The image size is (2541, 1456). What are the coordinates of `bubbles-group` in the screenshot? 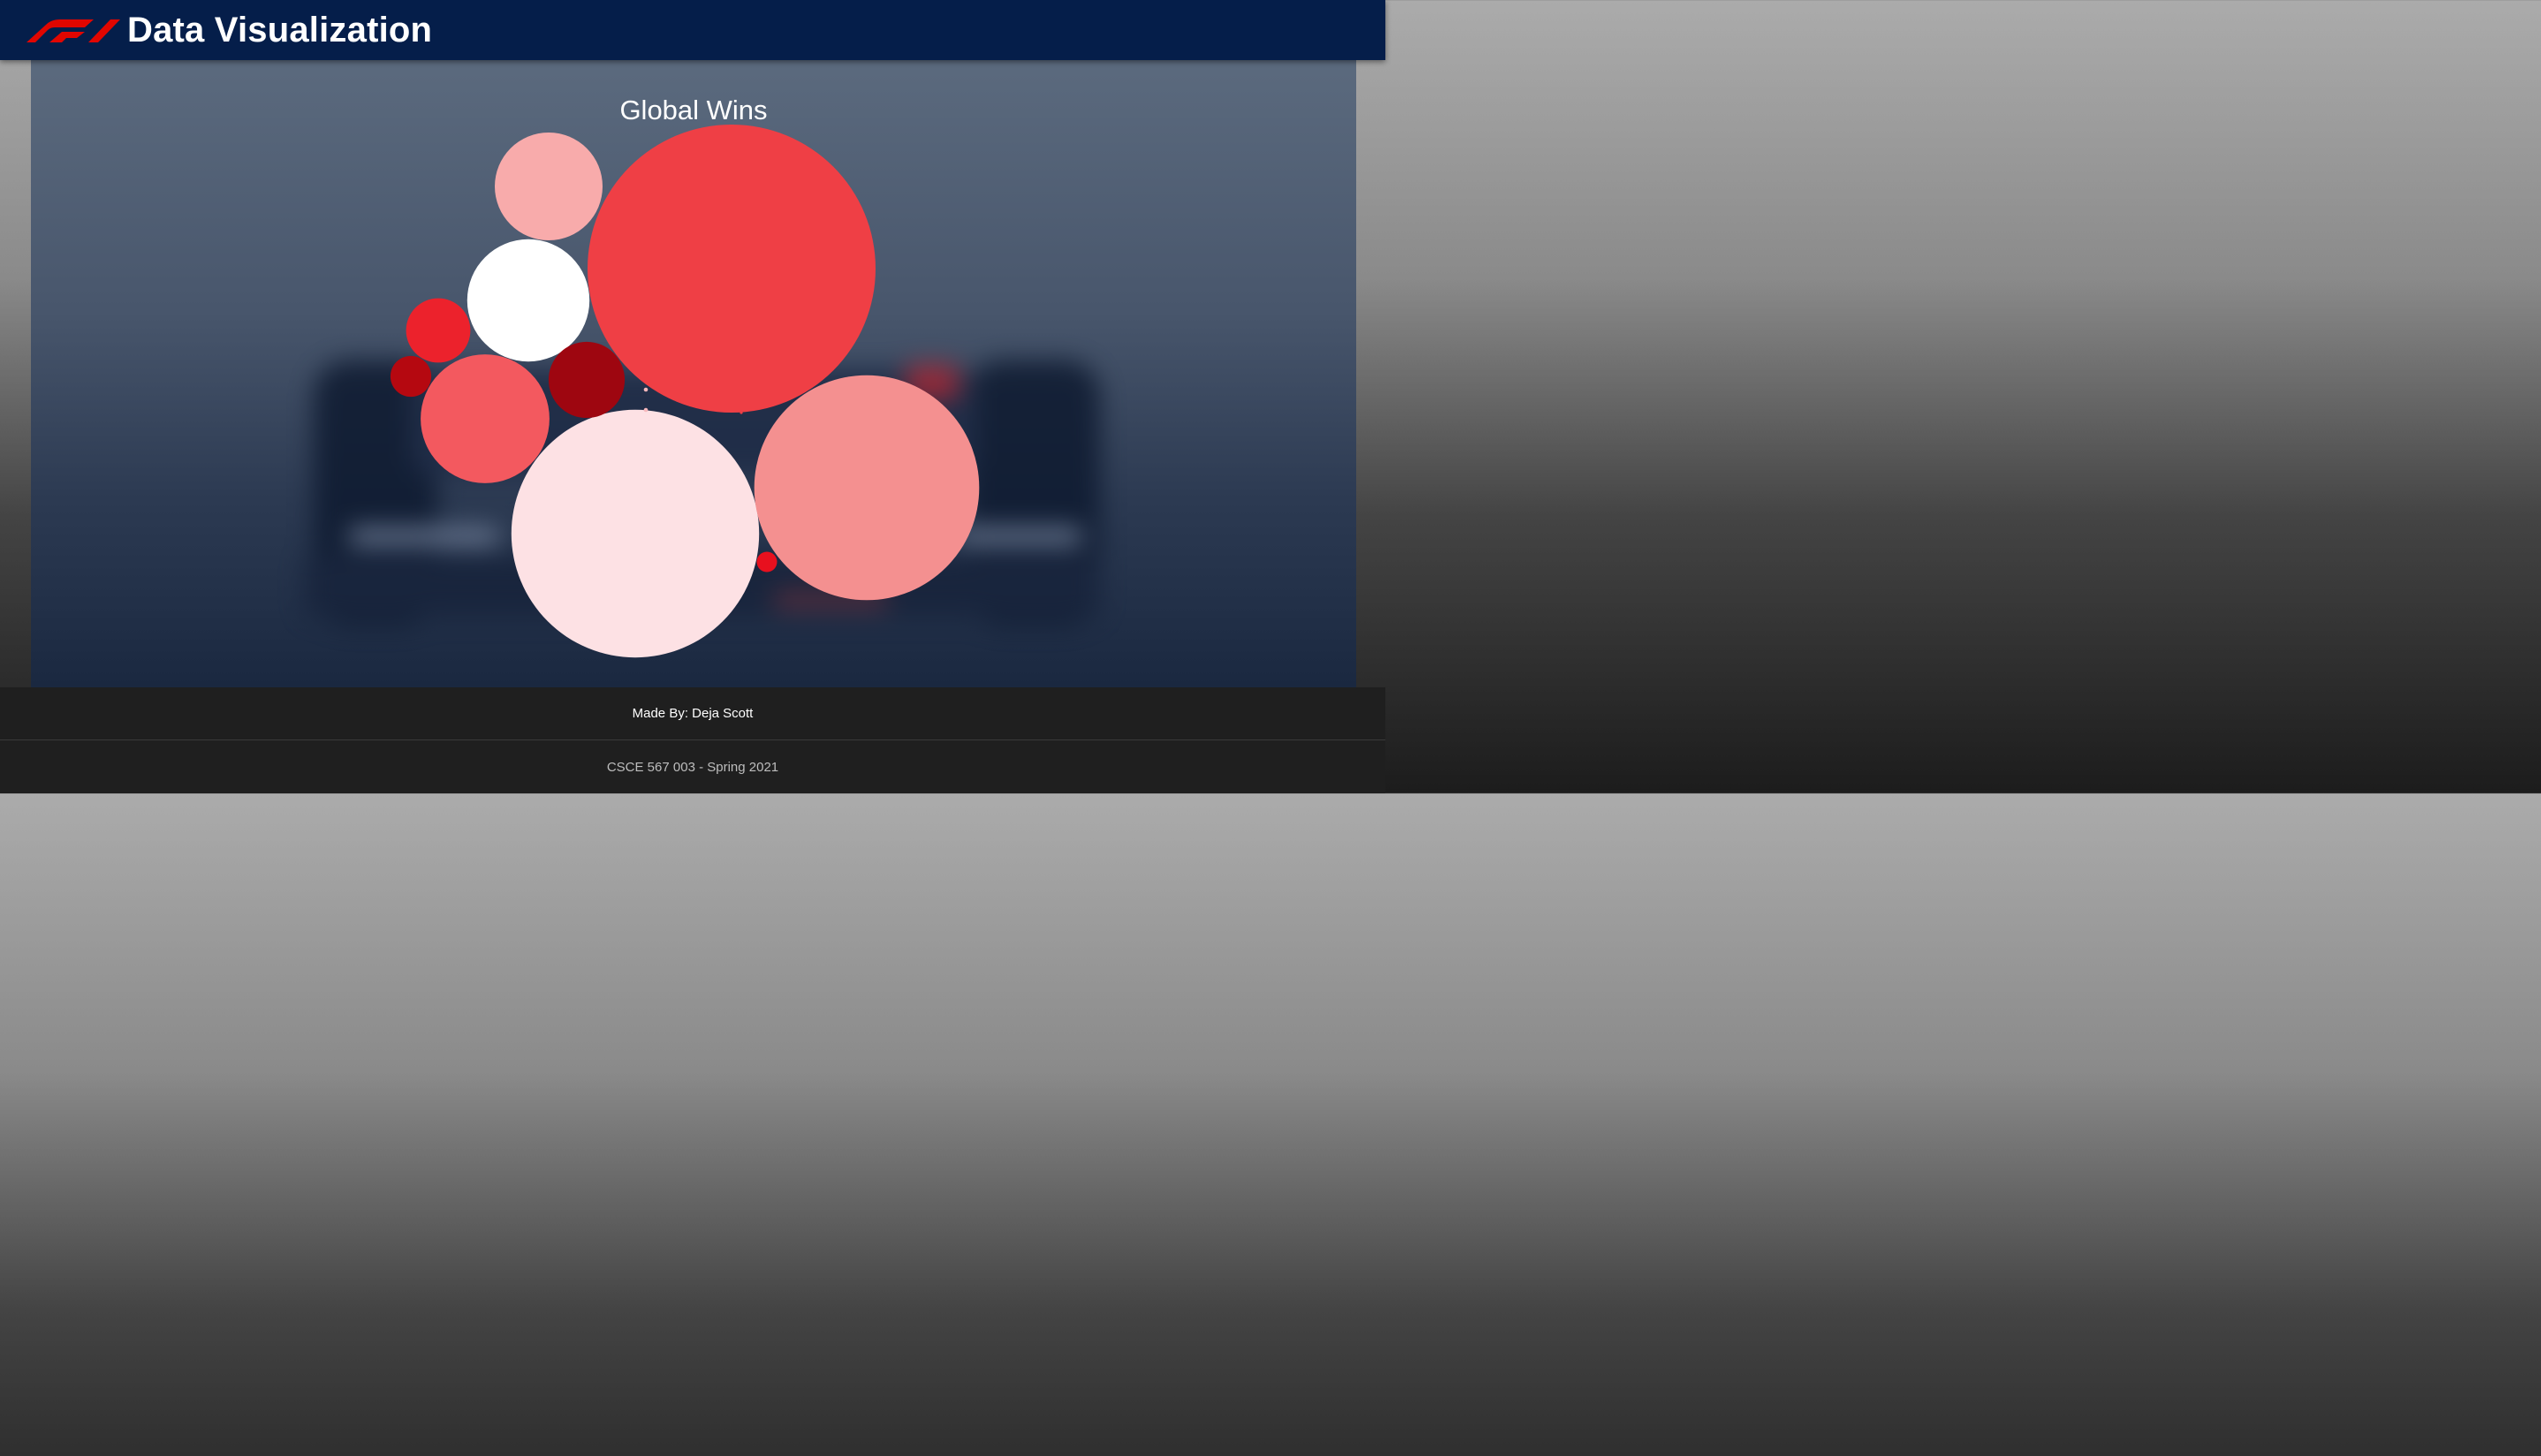 It's located at (685, 391).